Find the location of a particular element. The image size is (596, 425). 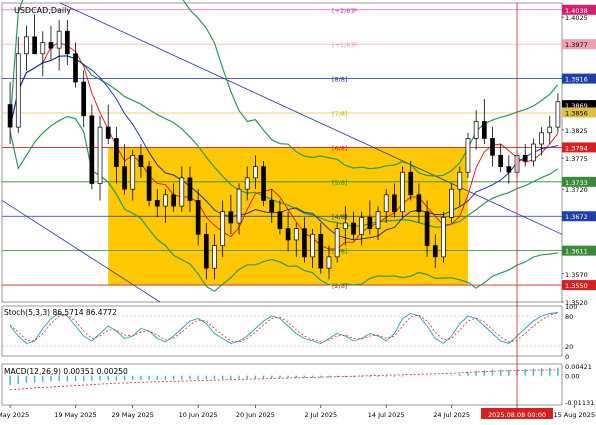

price-highlight-label: 1.3733 is located at coordinates (576, 183).